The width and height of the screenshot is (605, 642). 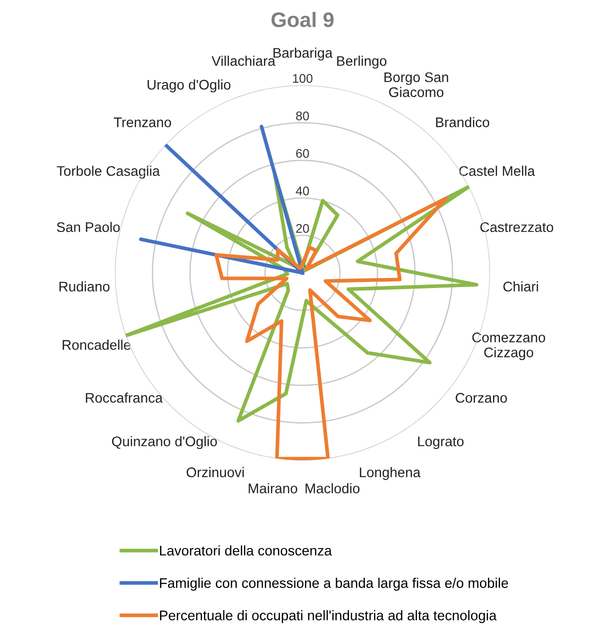 I want to click on spoke-label: Berlingo, so click(x=361, y=62).